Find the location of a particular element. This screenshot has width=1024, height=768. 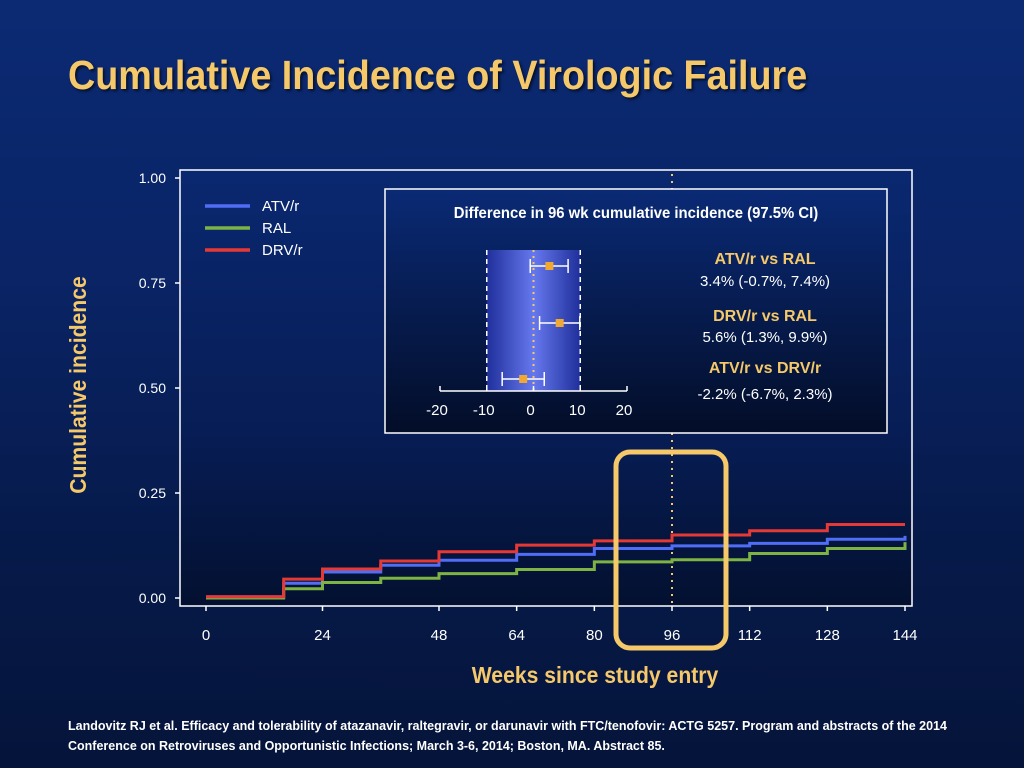

inset-tick-label: -10 is located at coordinates (484, 410).